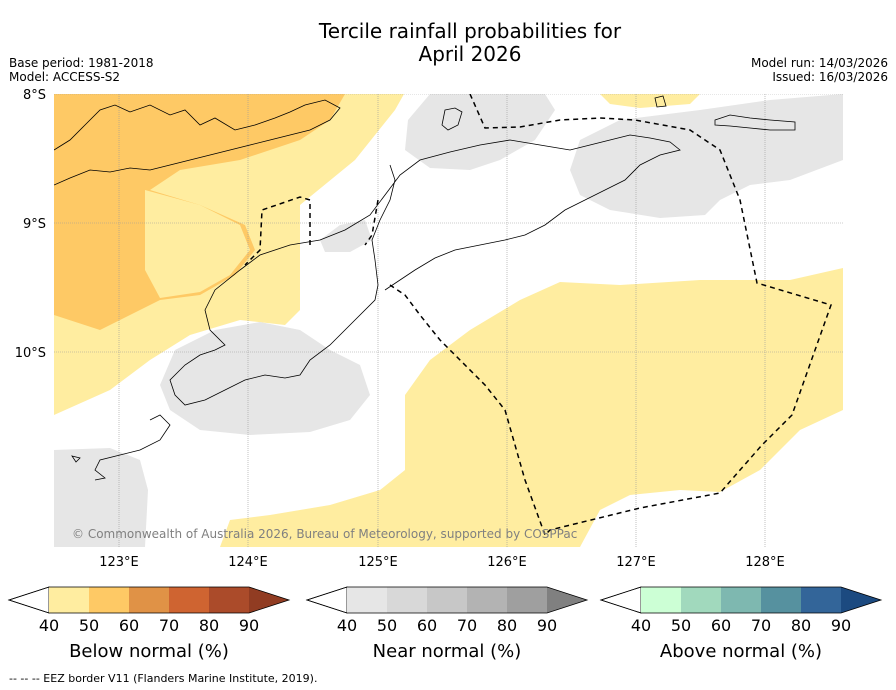 This screenshot has width=896, height=690. What do you see at coordinates (741, 651) in the screenshot?
I see `colorbar-above-normal-label: Above normal (%)` at bounding box center [741, 651].